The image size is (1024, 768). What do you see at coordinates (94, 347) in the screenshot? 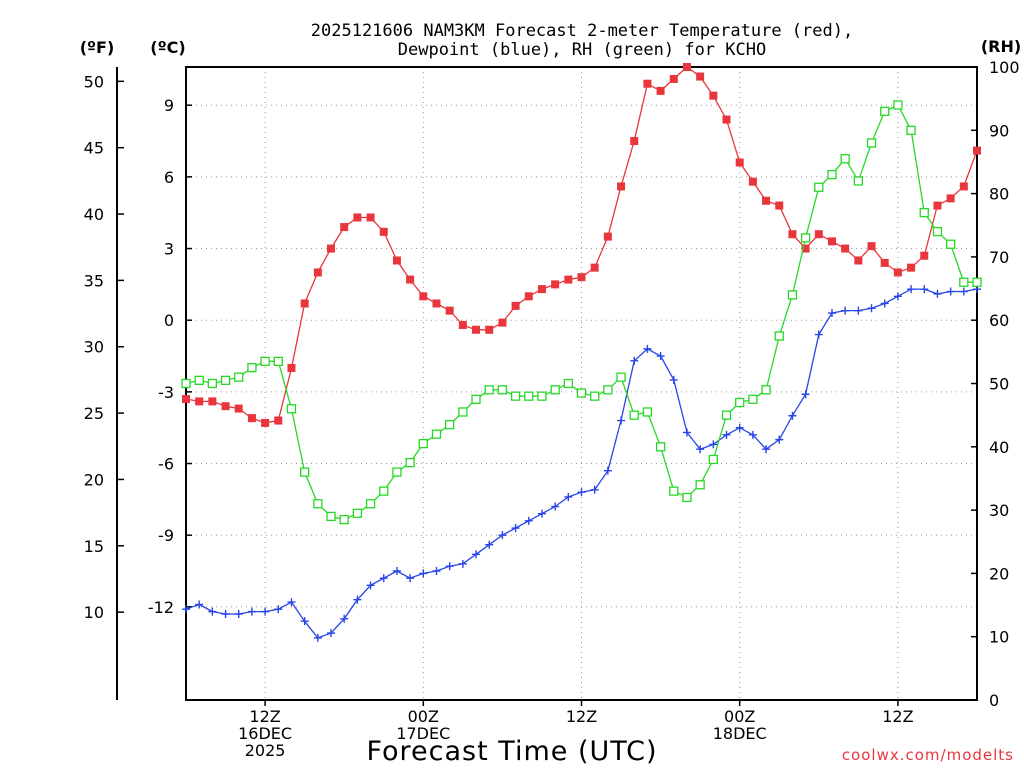
I see `fahrenheit-tick-label: 30` at bounding box center [94, 347].